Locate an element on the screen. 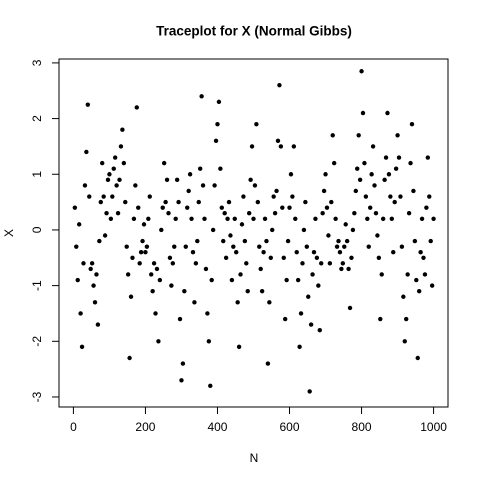  y-tick-label: 1 is located at coordinates (37, 174).